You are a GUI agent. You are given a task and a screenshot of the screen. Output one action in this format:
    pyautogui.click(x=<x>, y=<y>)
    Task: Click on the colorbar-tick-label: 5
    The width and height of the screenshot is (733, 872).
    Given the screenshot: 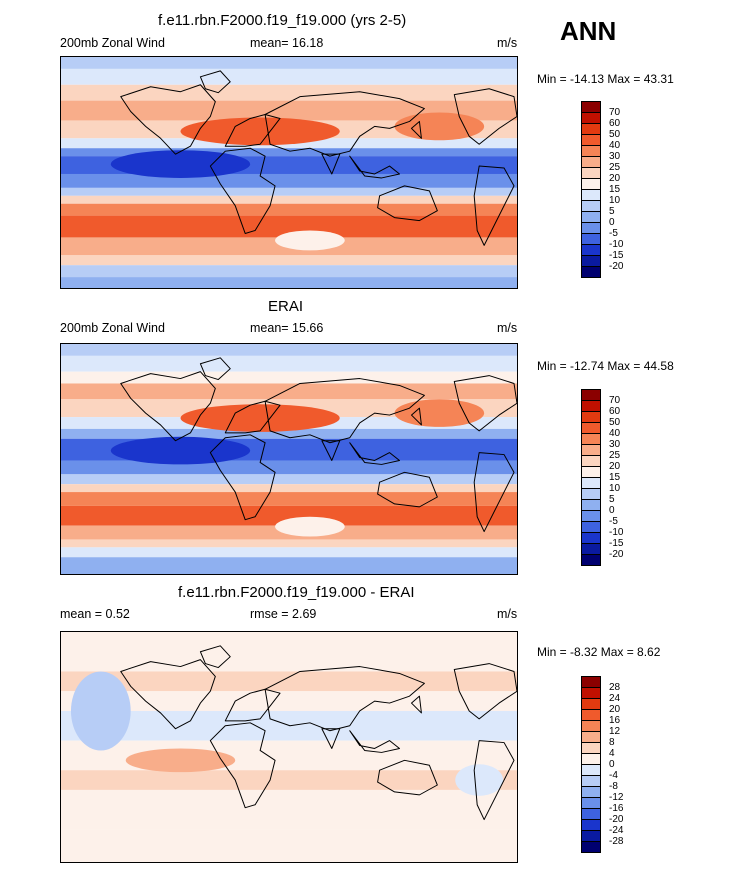 What is the action you would take?
    pyautogui.click(x=612, y=211)
    